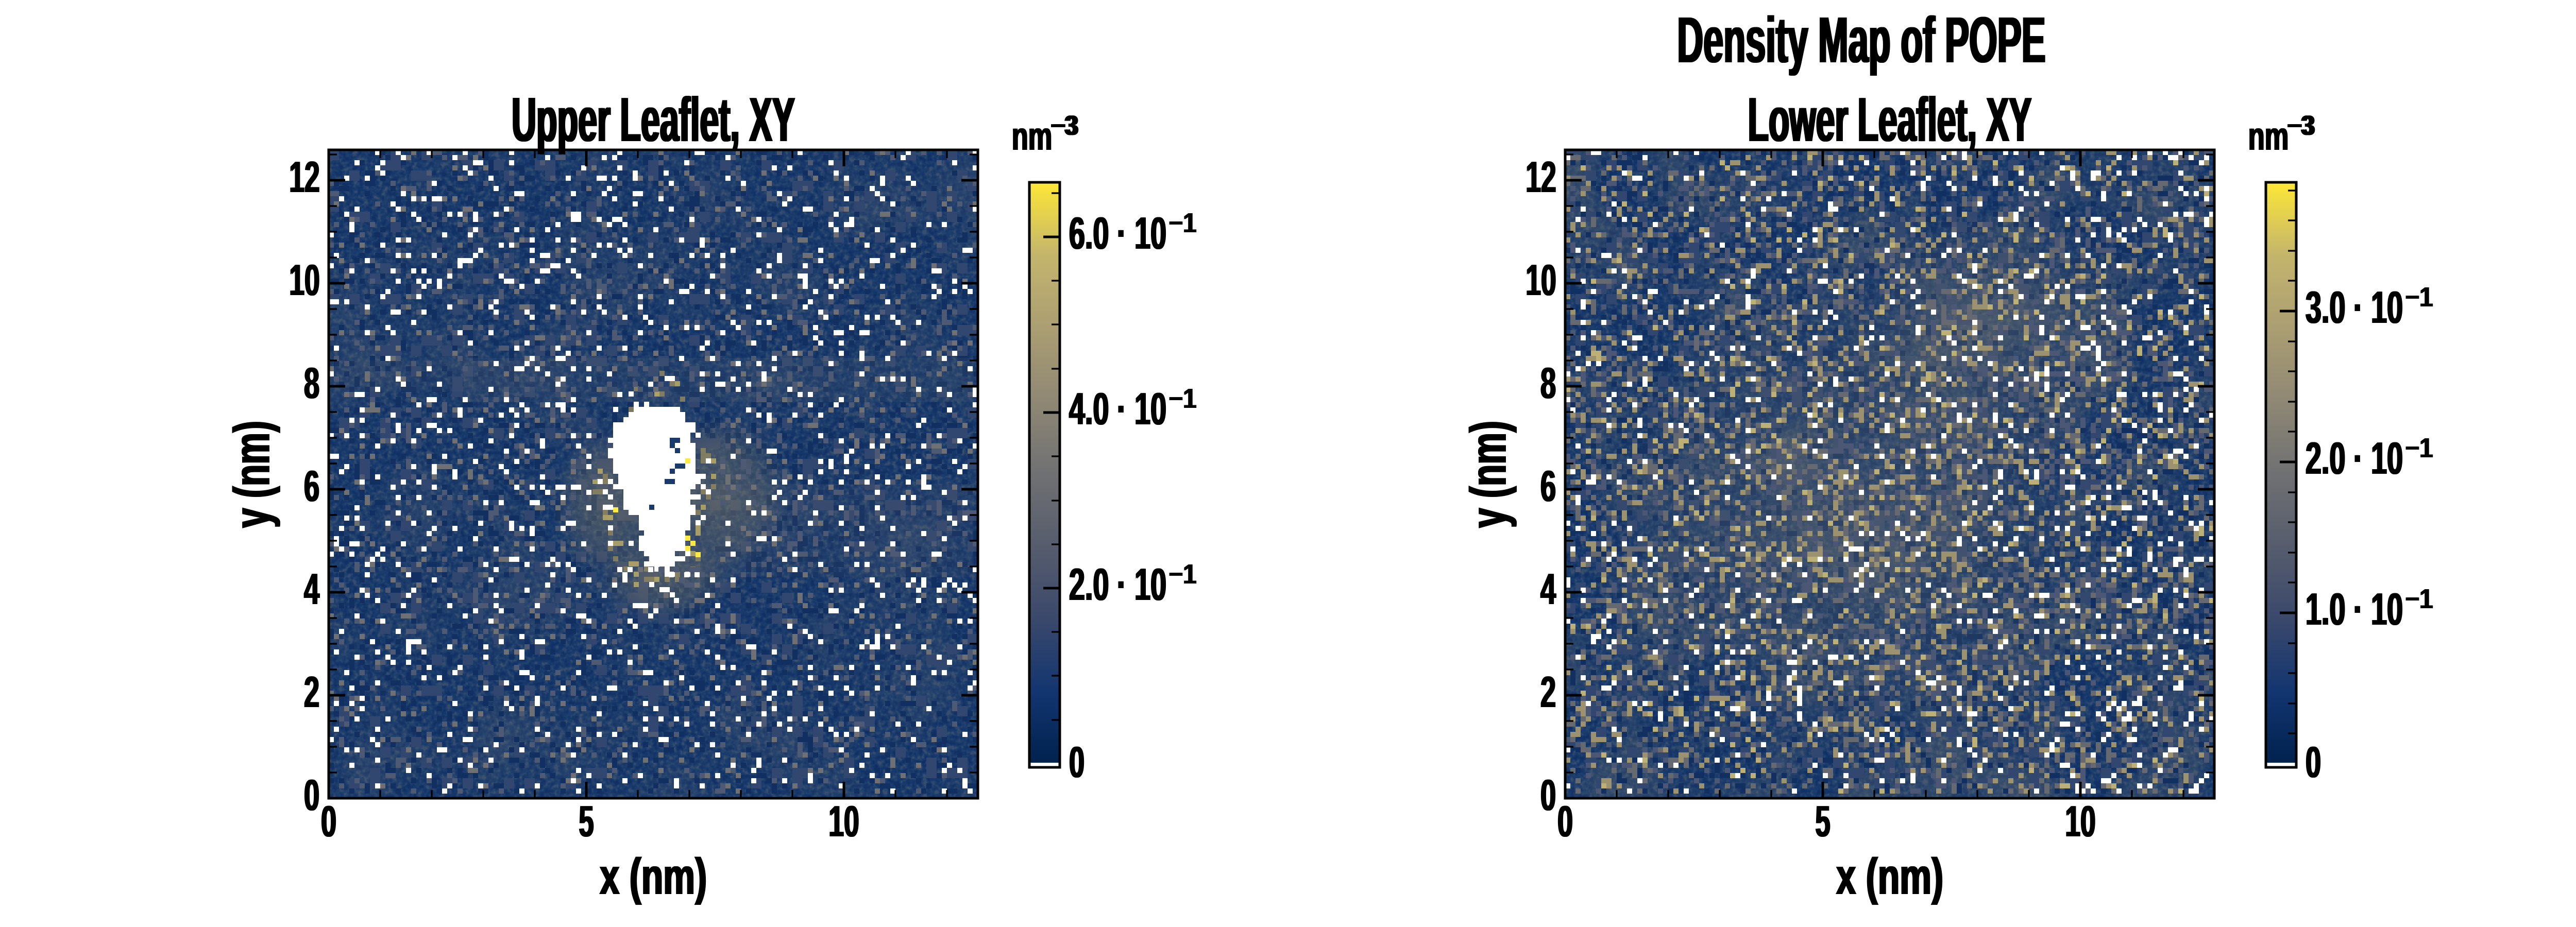 This screenshot has height=927, width=2576. I want to click on svg-text: 3.0 · 10, so click(2353, 307).